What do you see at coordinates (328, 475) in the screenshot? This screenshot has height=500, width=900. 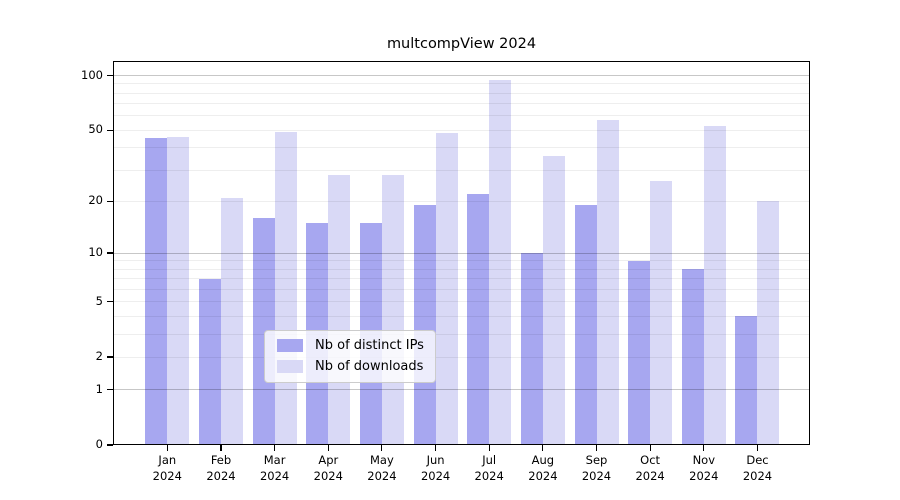 I see `x-label-year-apr: 2024` at bounding box center [328, 475].